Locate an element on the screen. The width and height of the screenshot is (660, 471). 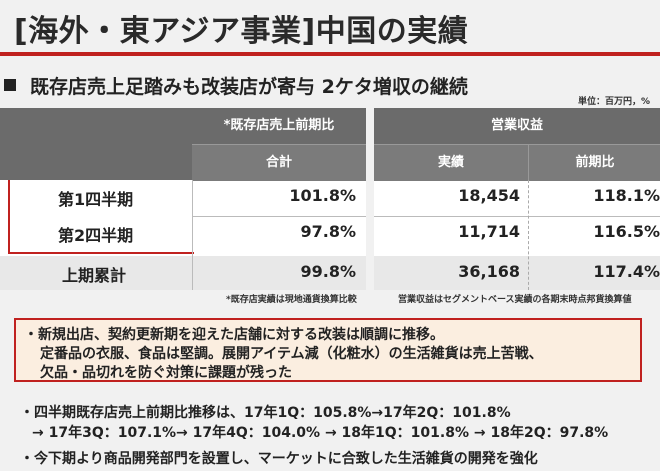
slide-subtitle: 既存店売上足踏みも改装店が寄与 2ケタ増収の継続 is located at coordinates (236, 85).